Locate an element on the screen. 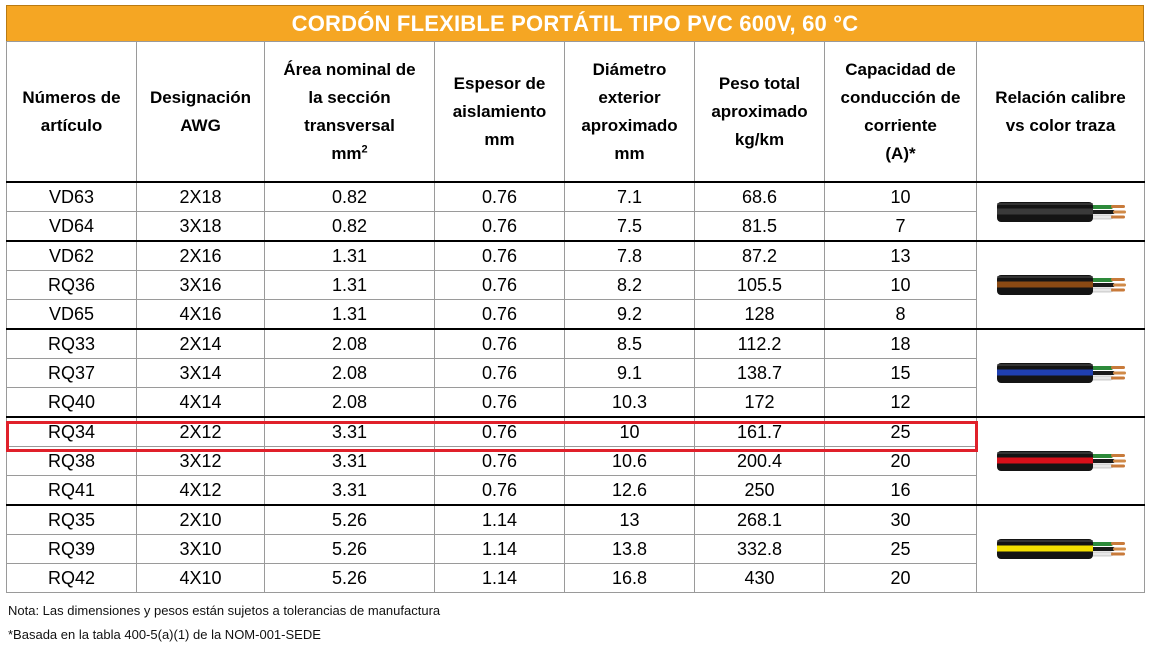 The width and height of the screenshot is (1150, 649). cell-dia: 8.5 is located at coordinates (629, 343).